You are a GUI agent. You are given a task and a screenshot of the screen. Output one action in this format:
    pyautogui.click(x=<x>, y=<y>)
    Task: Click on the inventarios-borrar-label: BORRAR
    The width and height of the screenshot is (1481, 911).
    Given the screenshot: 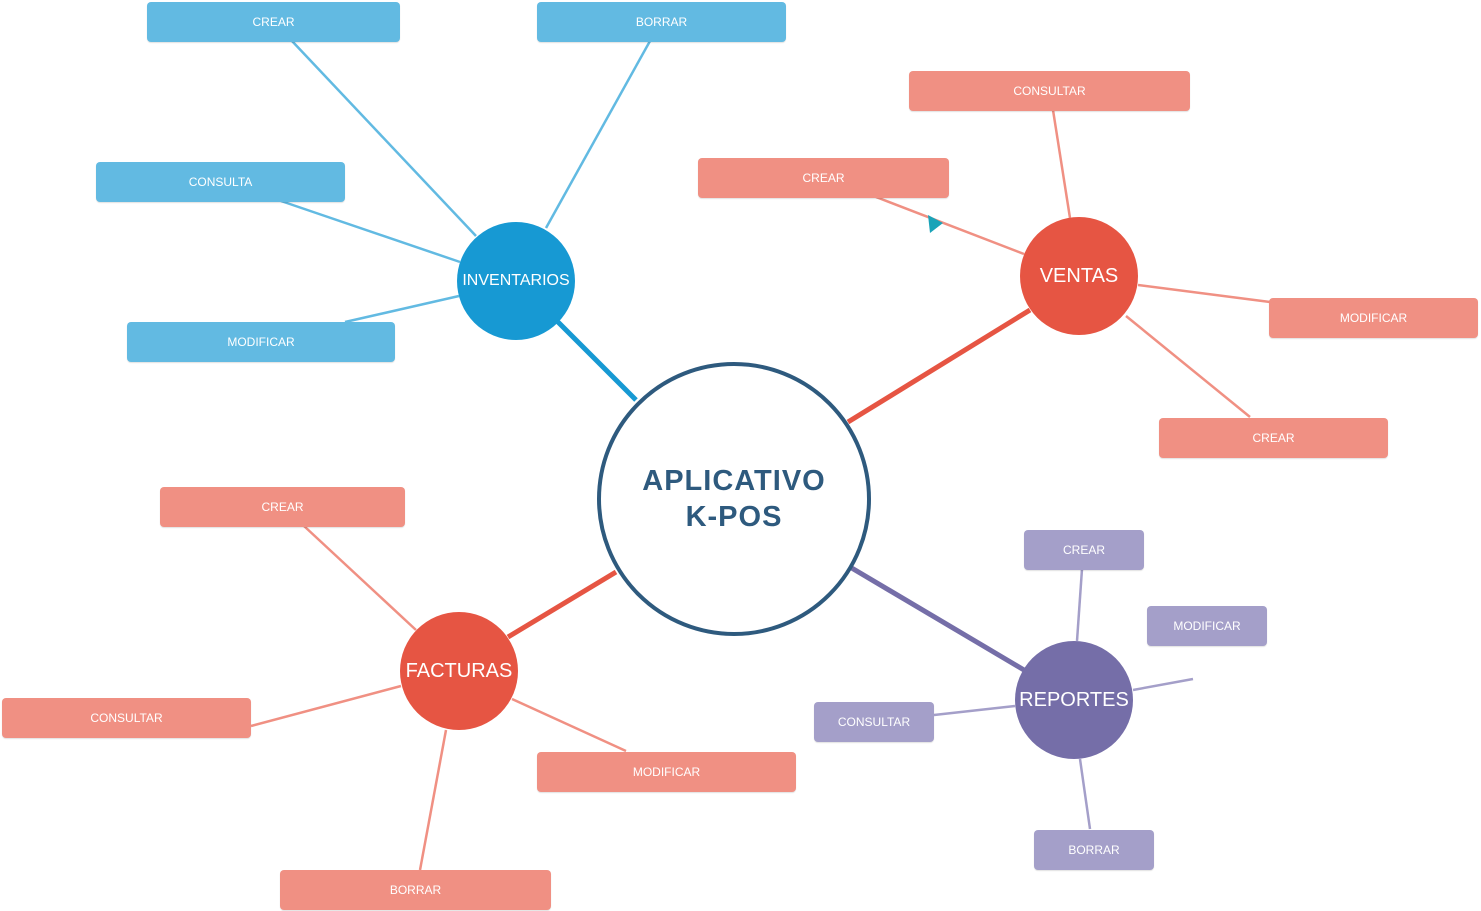 What is the action you would take?
    pyautogui.click(x=661, y=22)
    